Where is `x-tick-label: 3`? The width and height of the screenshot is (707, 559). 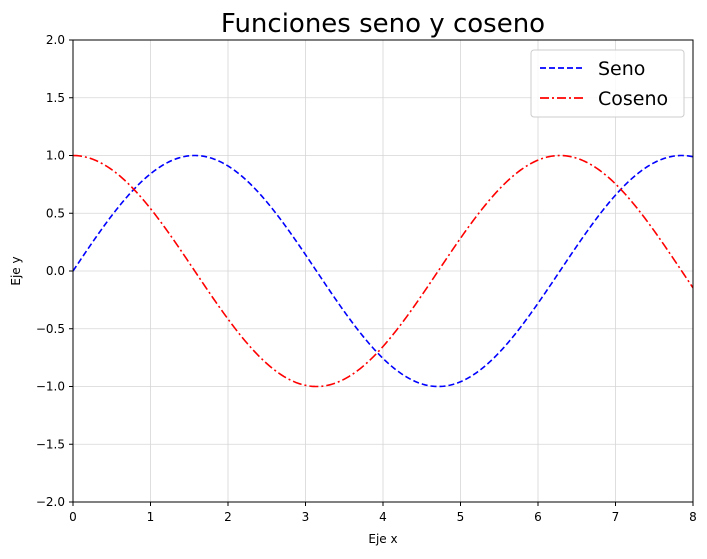 x-tick-label: 3 is located at coordinates (306, 517).